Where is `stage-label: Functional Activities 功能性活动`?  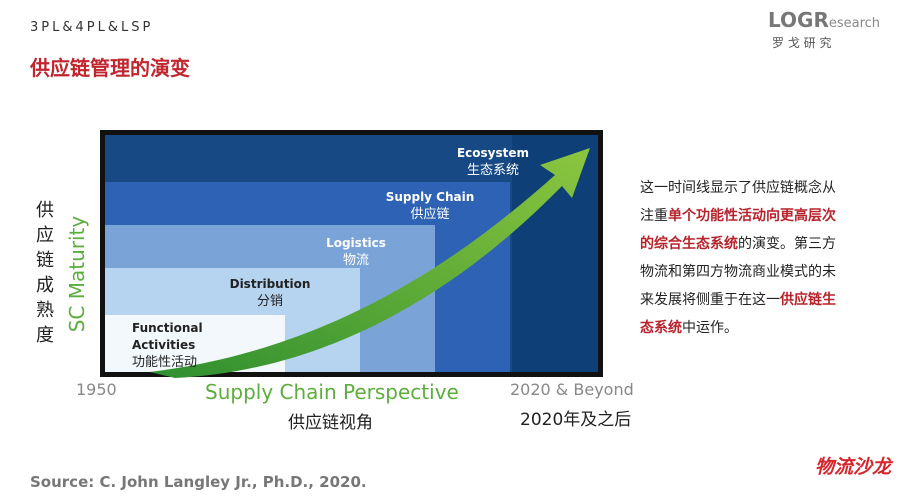 stage-label: Functional Activities 功能性活动 is located at coordinates (167, 345).